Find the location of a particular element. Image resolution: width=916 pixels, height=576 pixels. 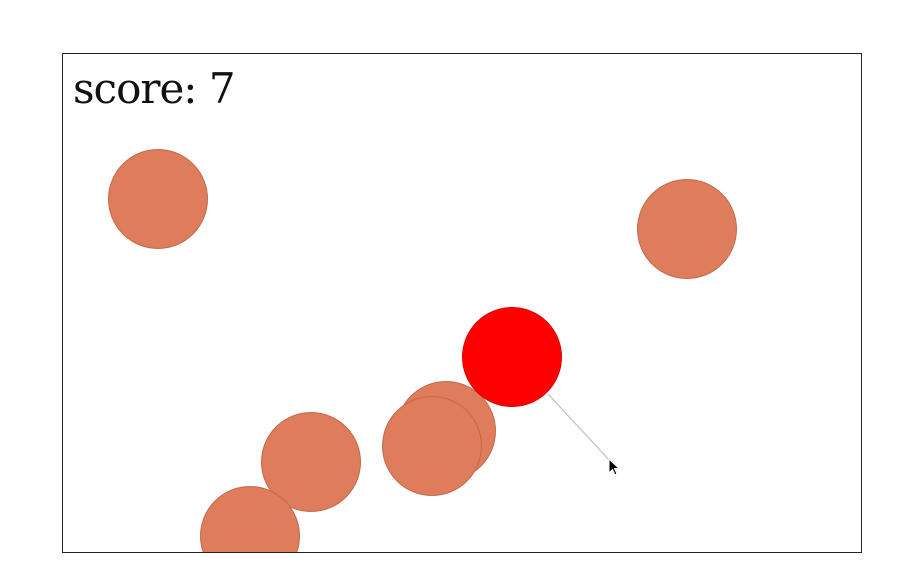

player-ball is located at coordinates (512, 357).